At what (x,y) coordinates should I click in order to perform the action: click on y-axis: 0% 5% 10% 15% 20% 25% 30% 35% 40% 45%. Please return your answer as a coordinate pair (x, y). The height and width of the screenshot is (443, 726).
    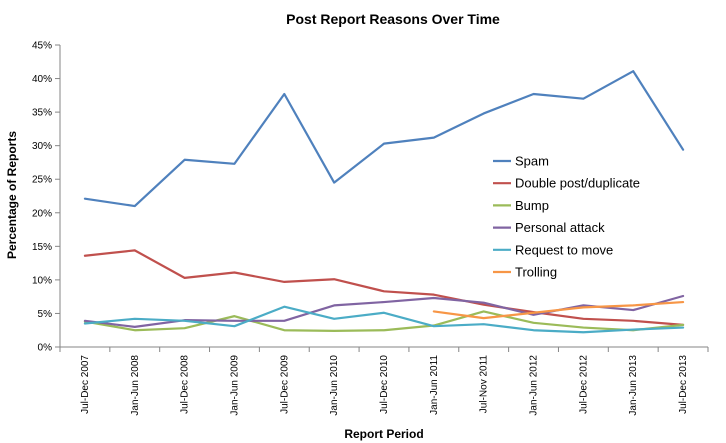
    Looking at the image, I should click on (46, 197).